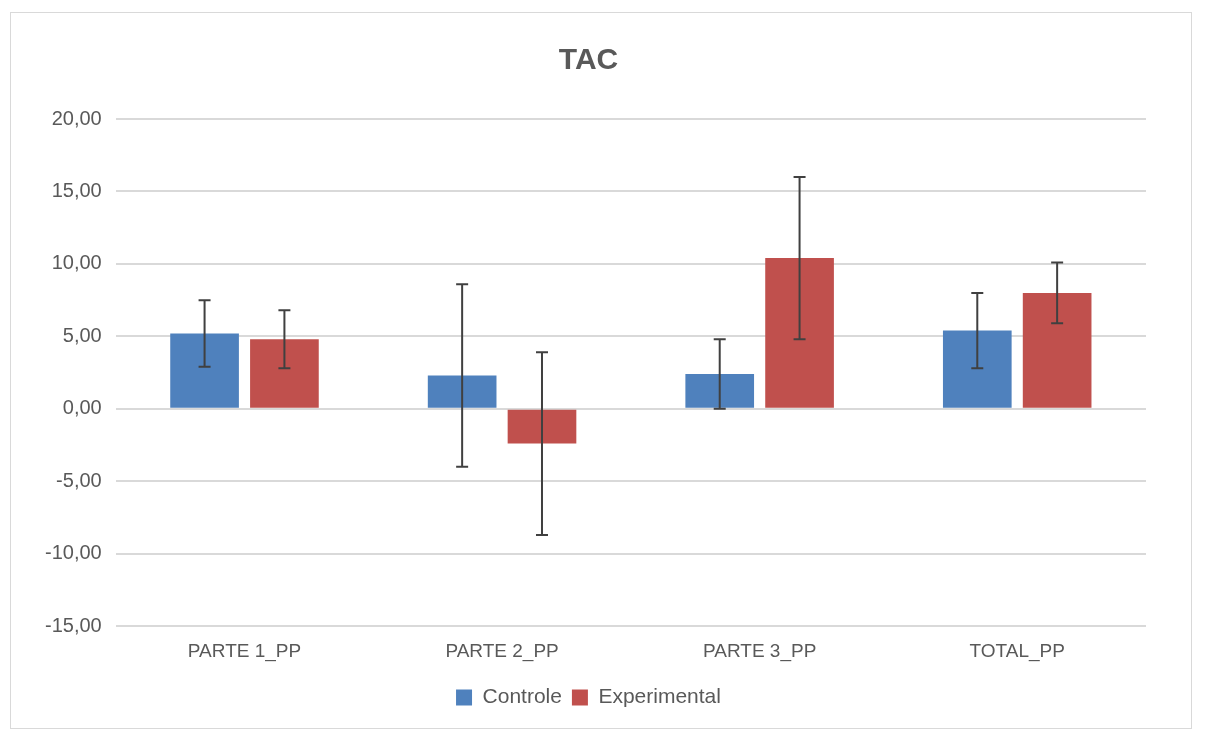 This screenshot has height=732, width=1205. What do you see at coordinates (502, 650) in the screenshot?
I see `x-tick-label: PARTE 2_PP` at bounding box center [502, 650].